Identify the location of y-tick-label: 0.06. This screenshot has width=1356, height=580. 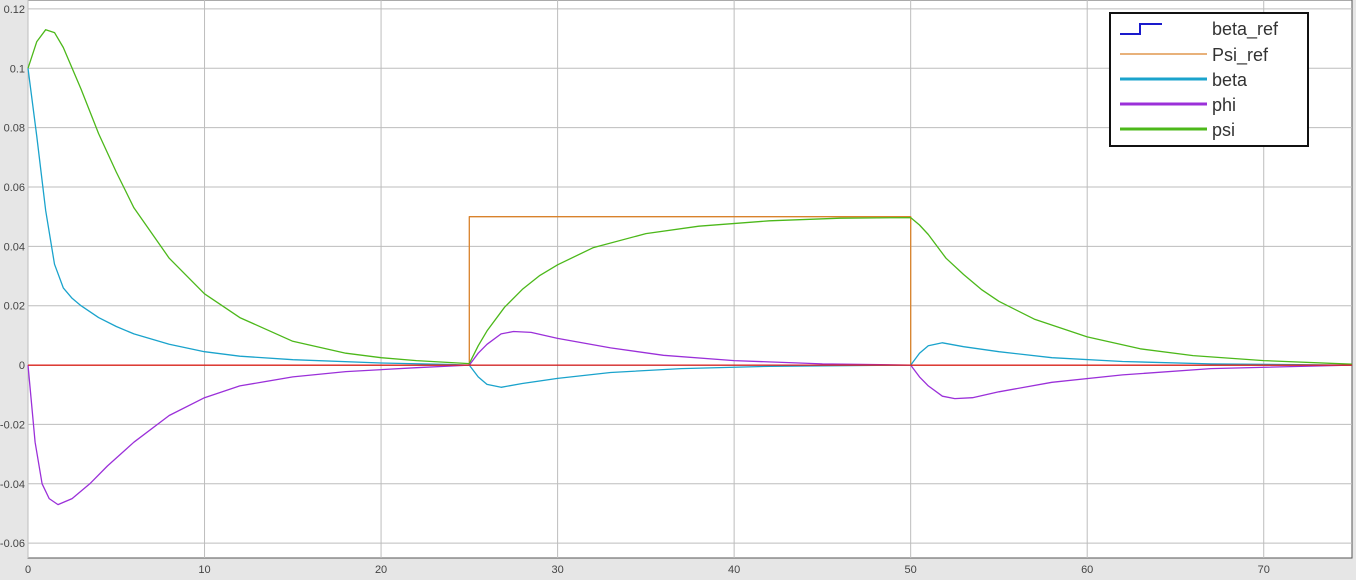
(14, 188).